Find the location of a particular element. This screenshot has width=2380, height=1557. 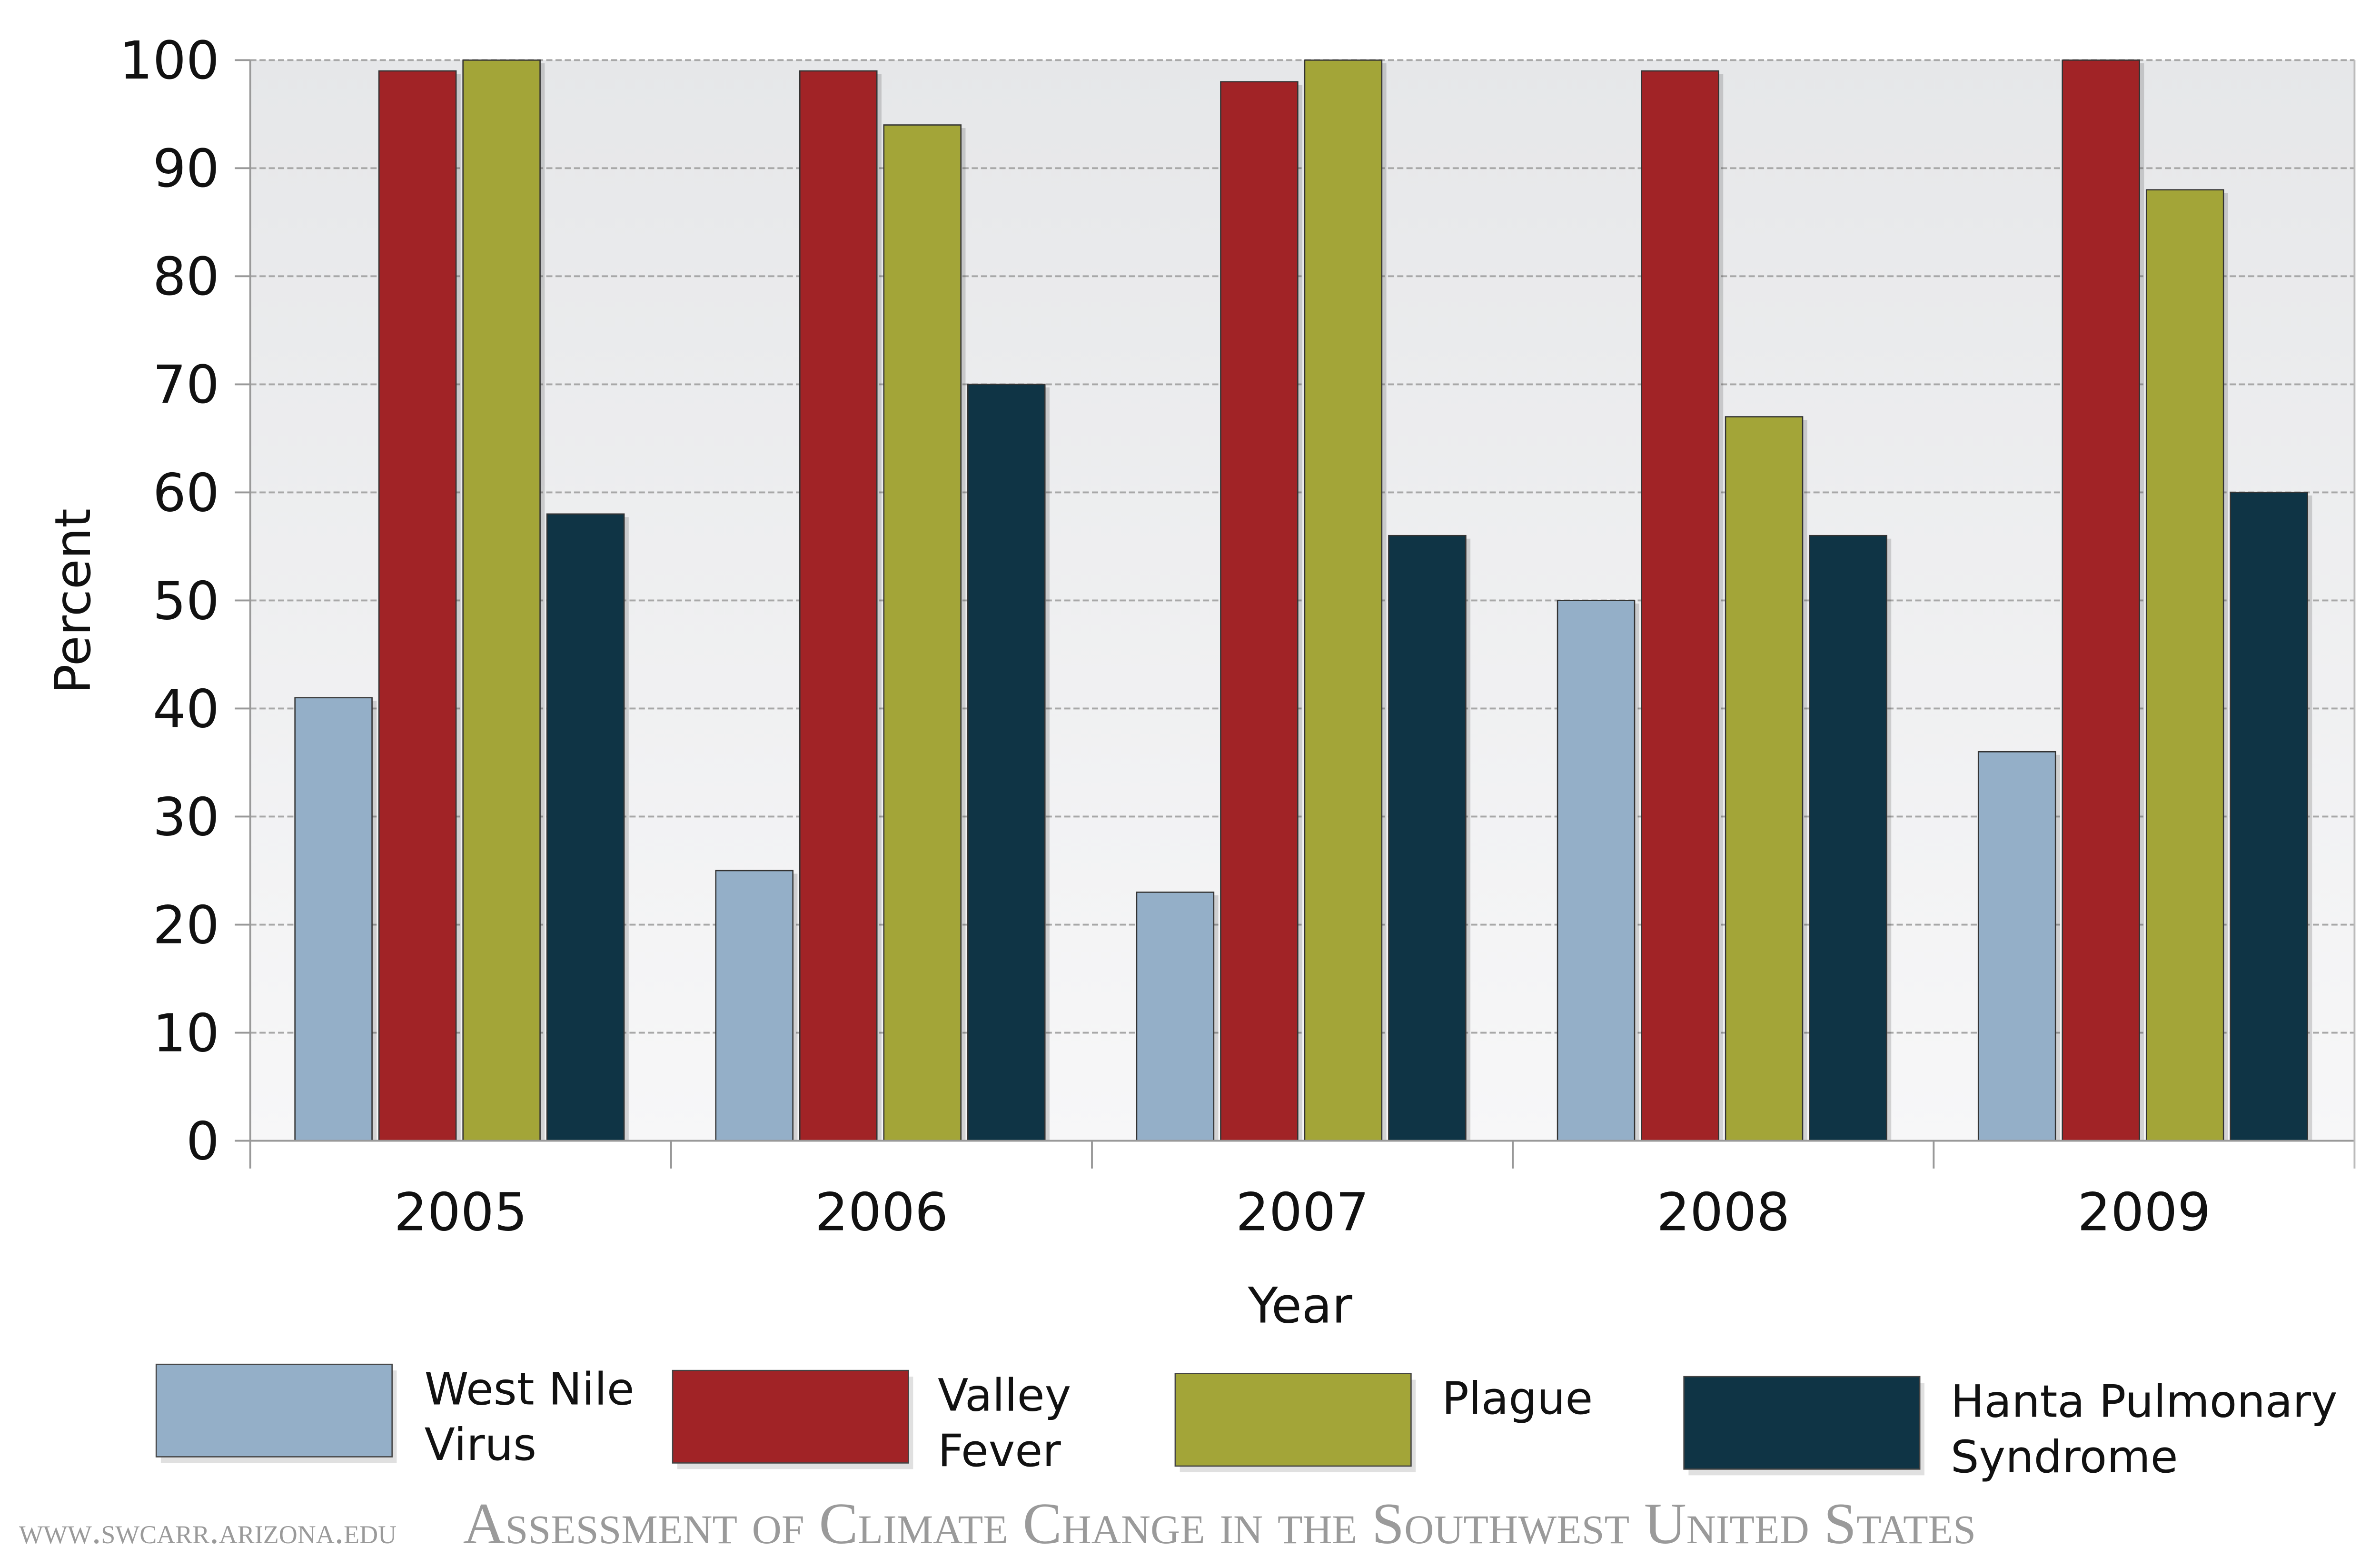

bar-plague-2006 is located at coordinates (922, 633).